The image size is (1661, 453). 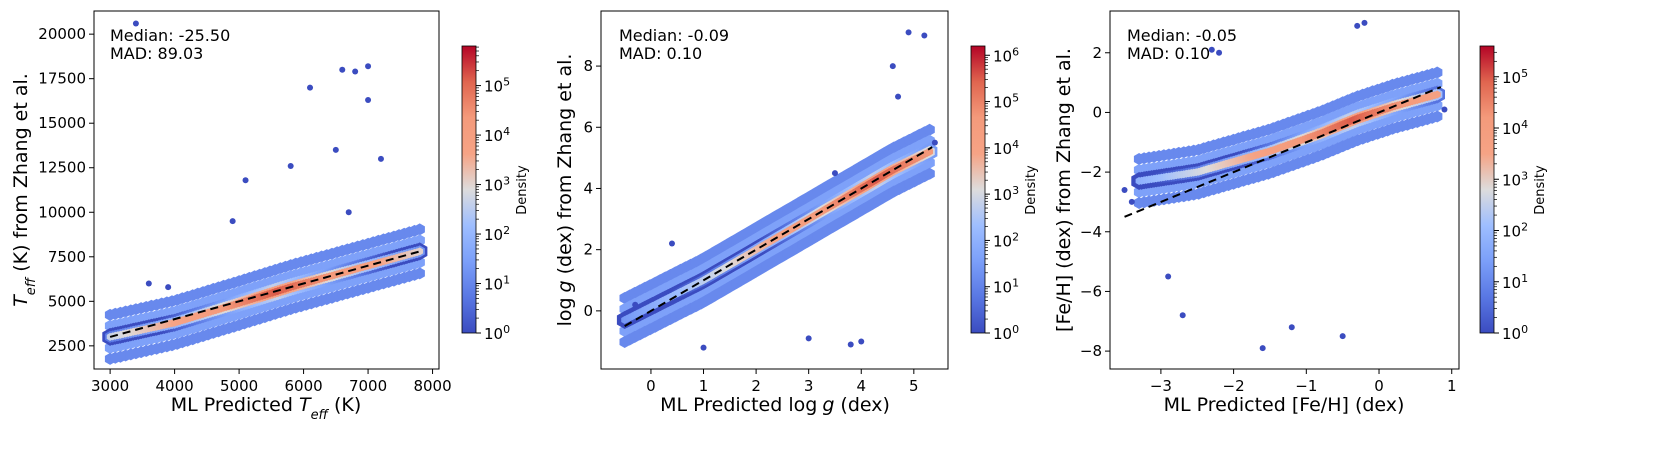 I want to click on y-tick-label: 5000, so click(x=67, y=301).